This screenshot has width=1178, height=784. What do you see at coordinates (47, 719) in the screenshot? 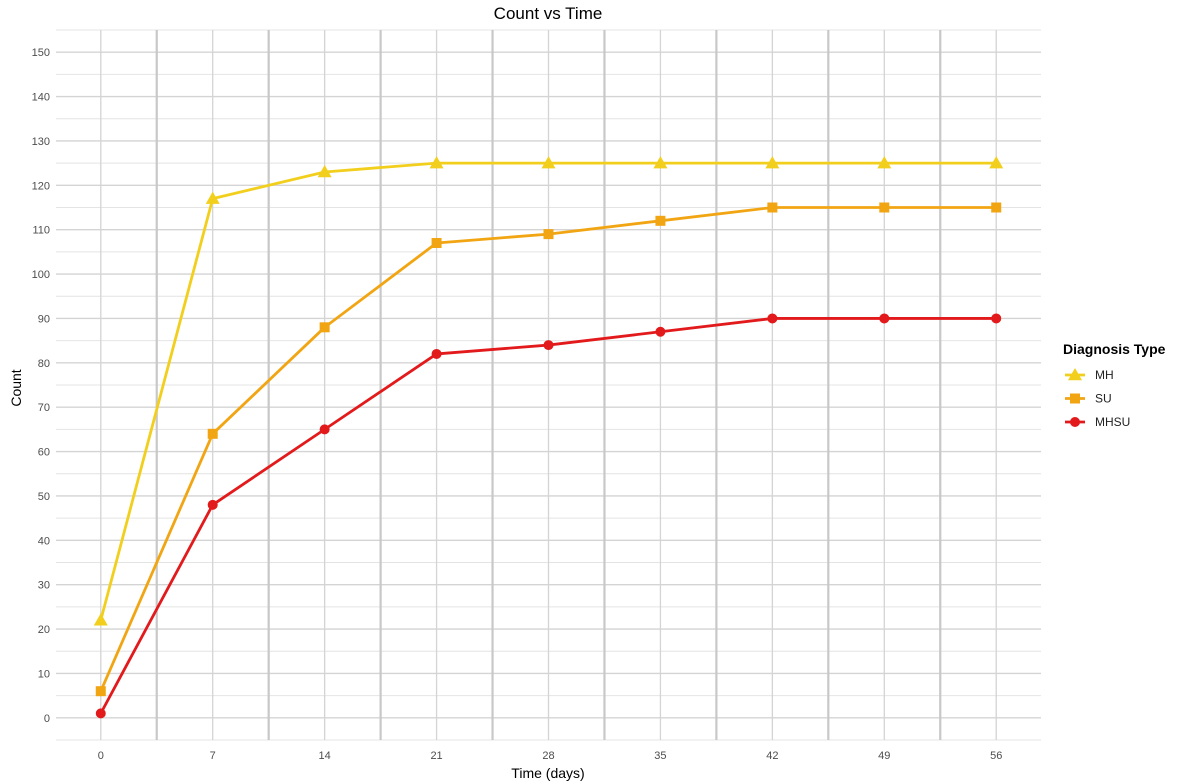
I see `y-tick-label: 0` at bounding box center [47, 719].